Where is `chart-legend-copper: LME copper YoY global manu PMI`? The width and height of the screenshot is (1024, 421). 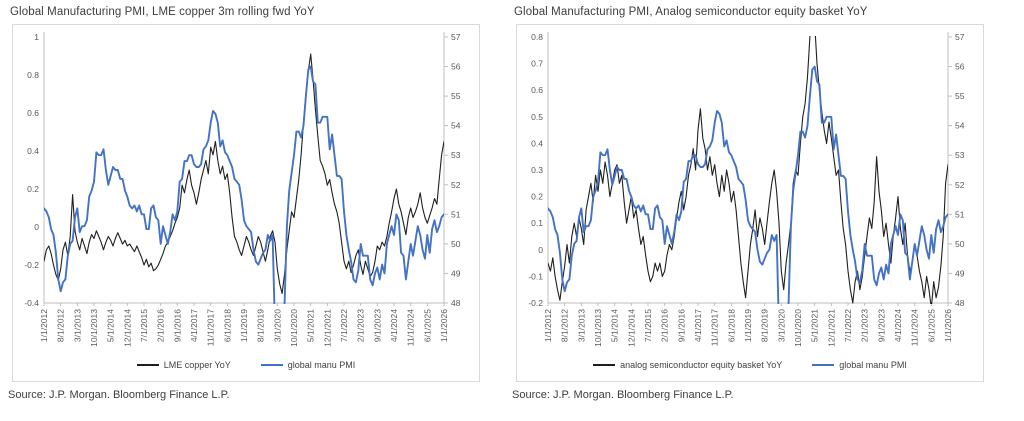
chart-legend-copper: LME copper YoY global manu PMI is located at coordinates (246, 365).